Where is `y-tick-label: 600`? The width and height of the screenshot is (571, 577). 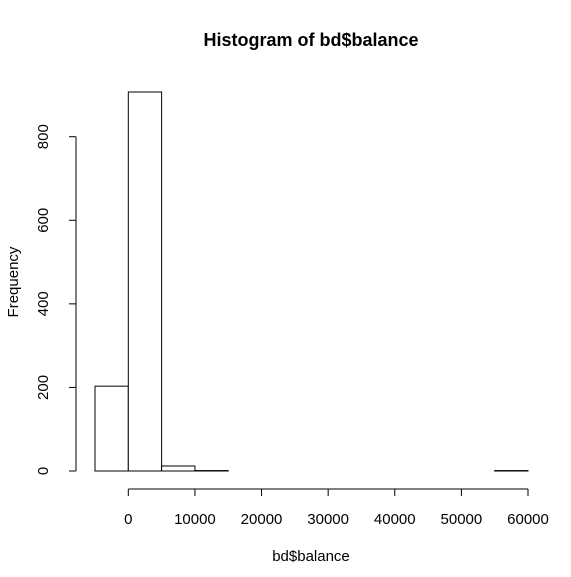
y-tick-label: 600 is located at coordinates (43, 220).